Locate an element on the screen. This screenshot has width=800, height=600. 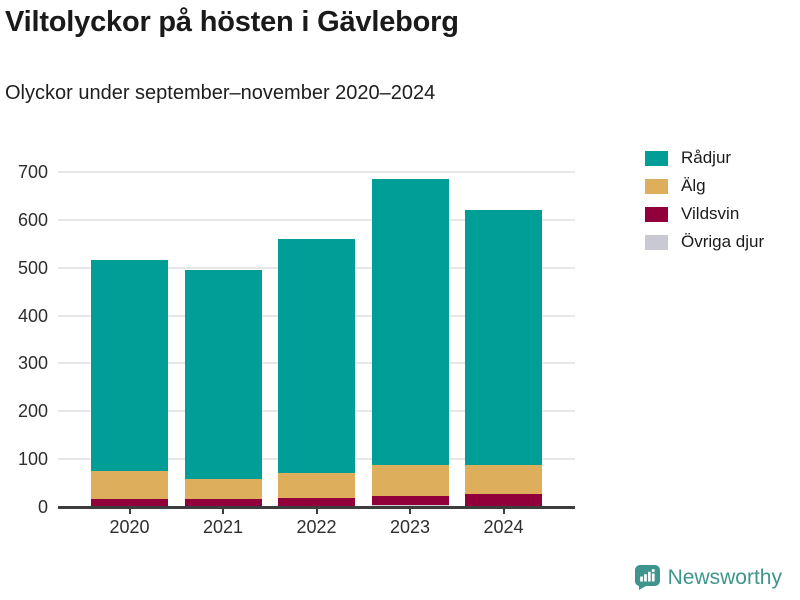
legend-label-3: Vildsvin is located at coordinates (710, 213).